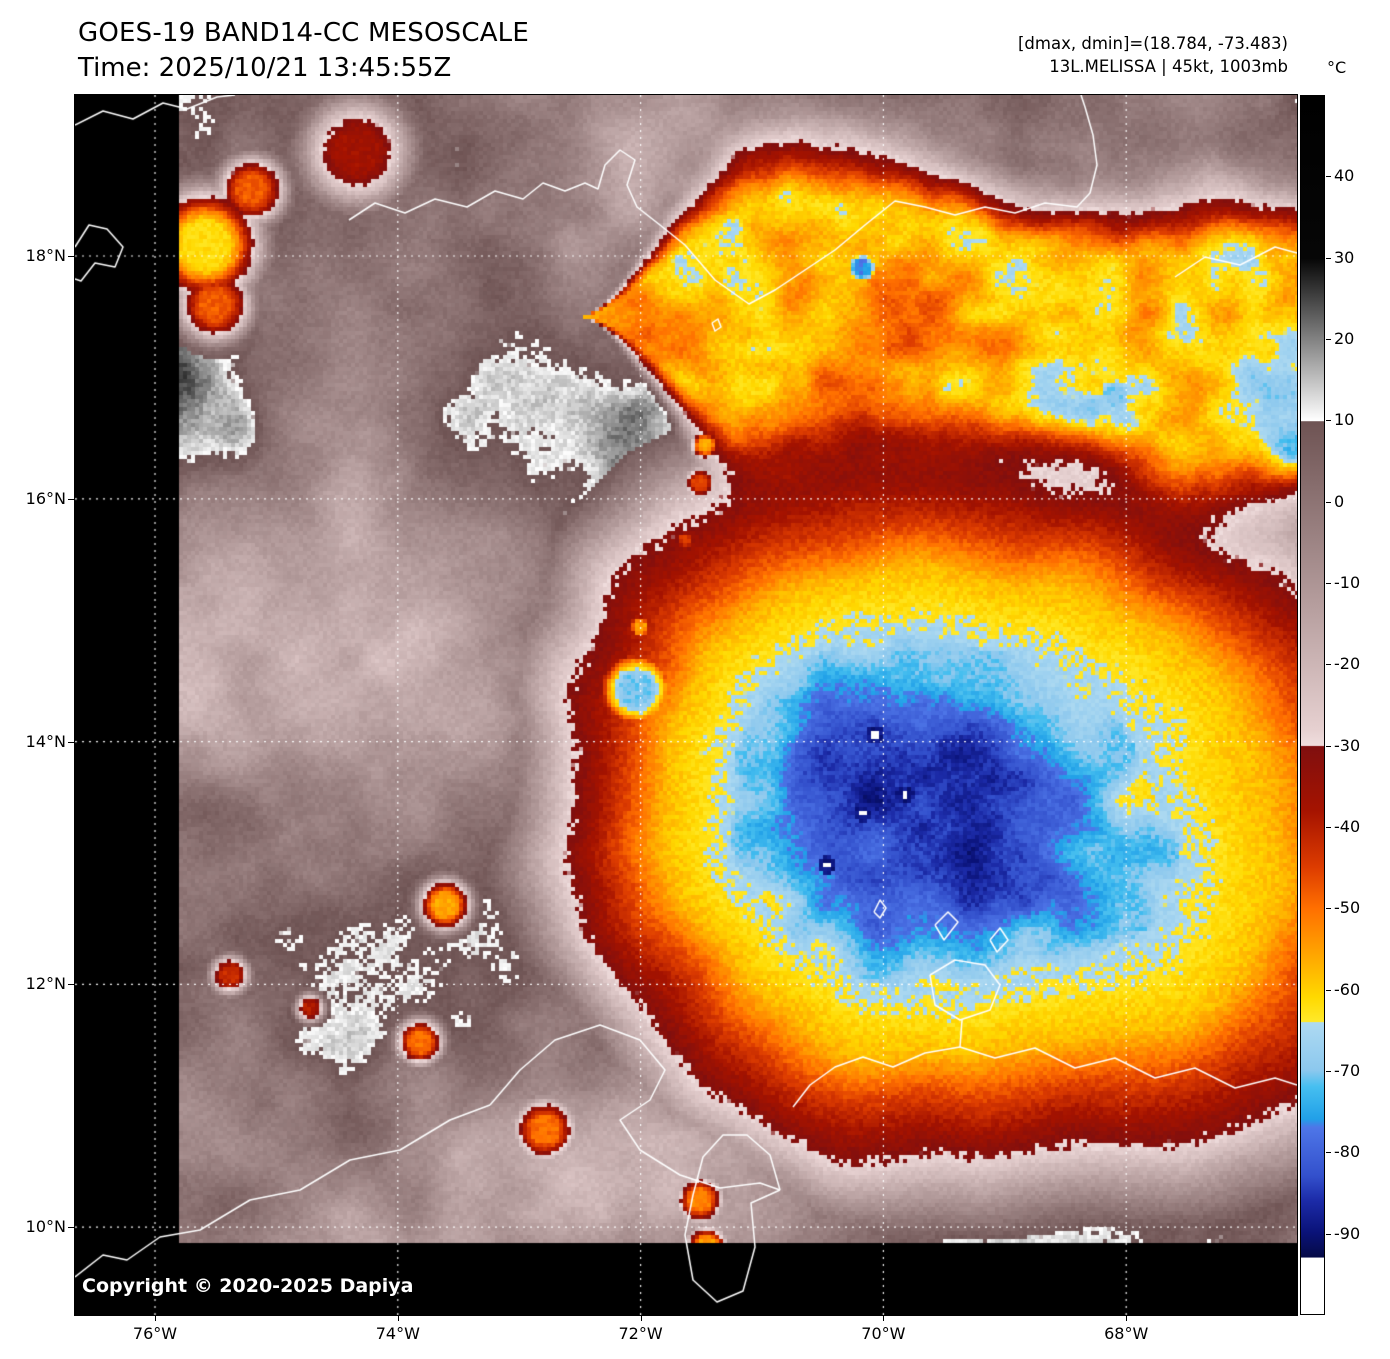 The height and width of the screenshot is (1359, 1390). Describe the element at coordinates (1347, 826) in the screenshot. I see `colorbar-tick-label--40: -40` at that location.